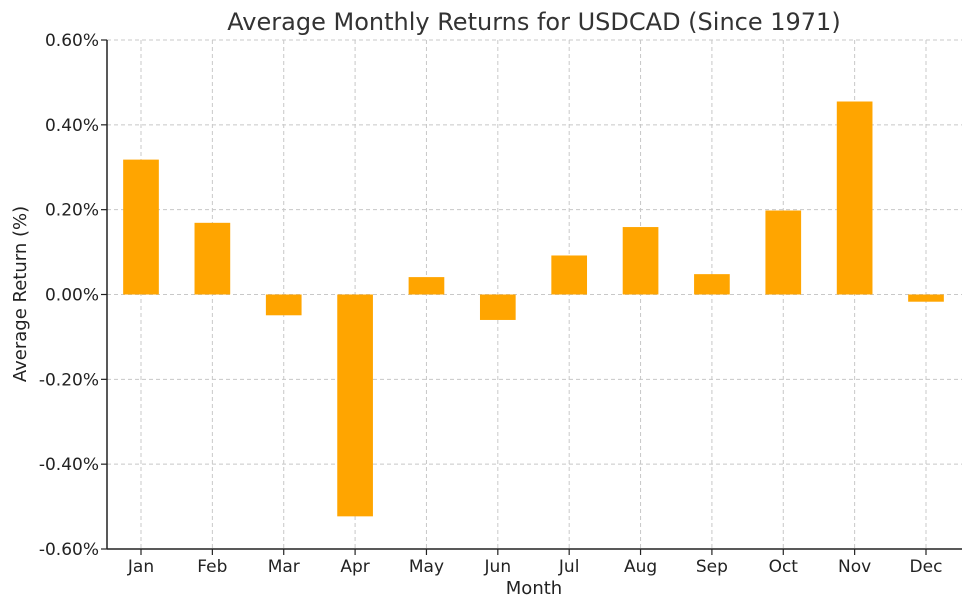  What do you see at coordinates (926, 567) in the screenshot?
I see `x-tick-label: Dec` at bounding box center [926, 567].